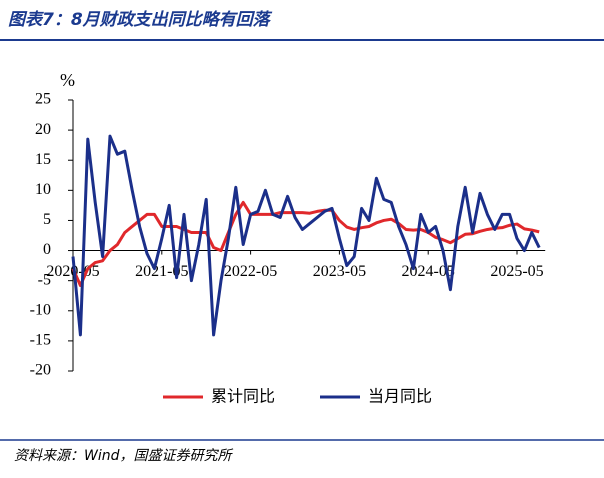 The width and height of the screenshot is (604, 478). What do you see at coordinates (47, 249) in the screenshot?
I see `y-tick-label: 0` at bounding box center [47, 249].